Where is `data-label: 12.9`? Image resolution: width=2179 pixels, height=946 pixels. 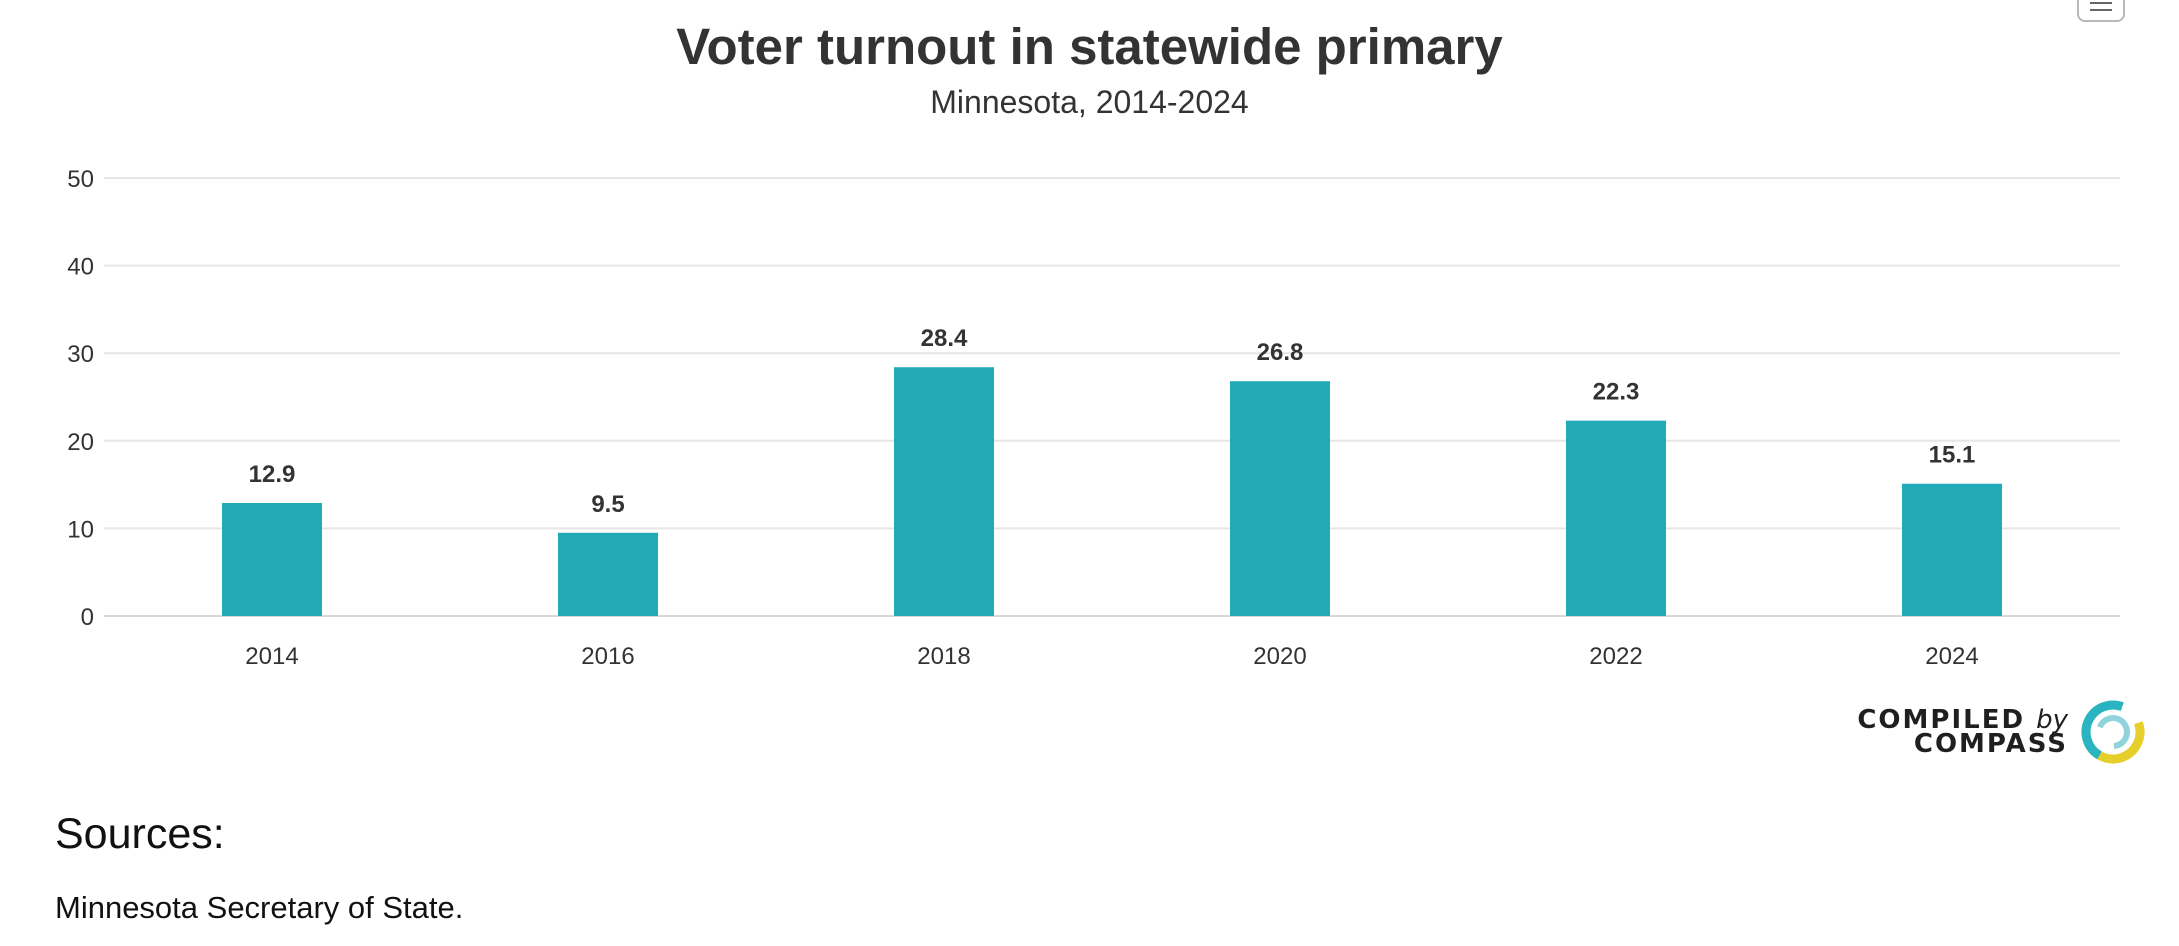
data-label: 12.9 is located at coordinates (272, 474).